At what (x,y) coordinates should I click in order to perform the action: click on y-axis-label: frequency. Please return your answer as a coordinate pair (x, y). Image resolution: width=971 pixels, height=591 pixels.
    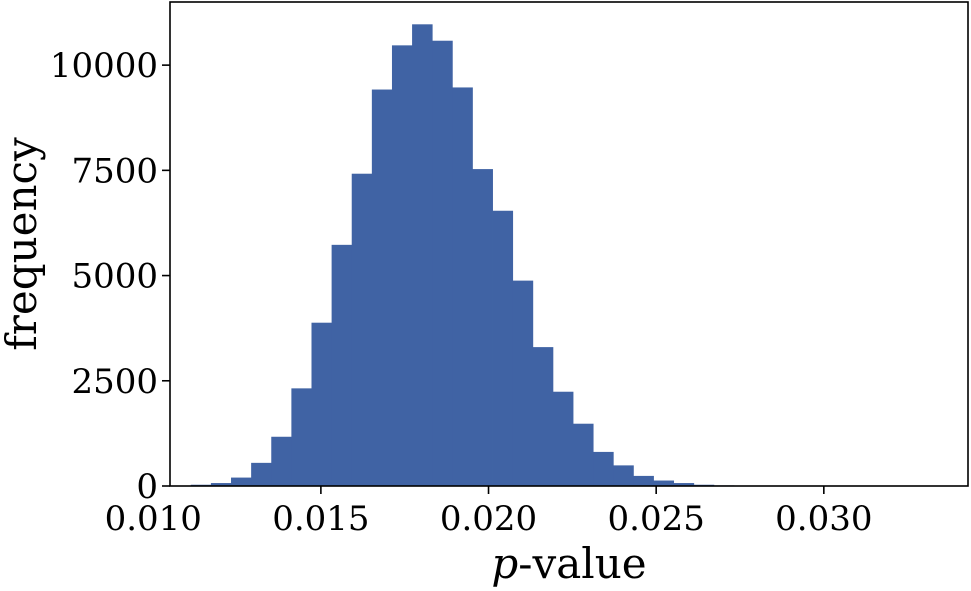
    Looking at the image, I should click on (23, 244).